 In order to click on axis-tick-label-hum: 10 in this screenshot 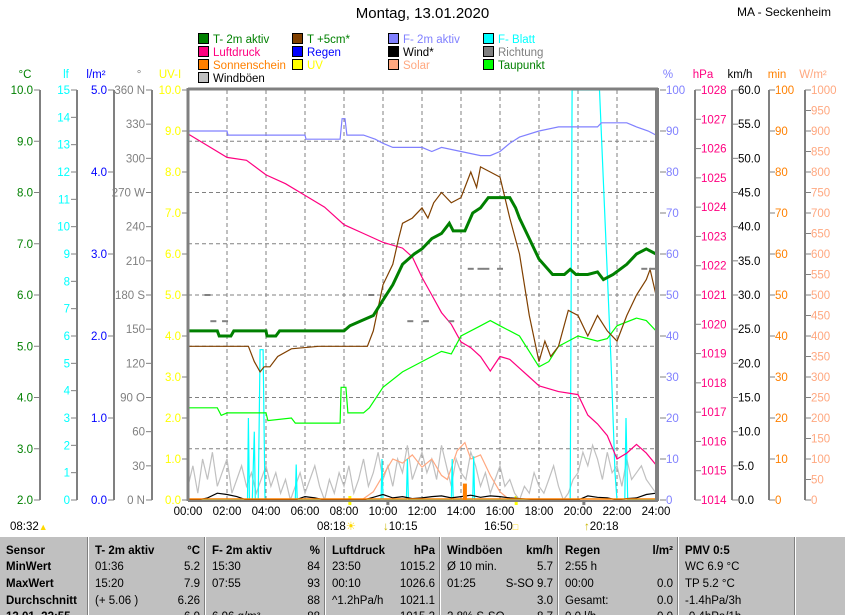, I will do `click(672, 460)`.